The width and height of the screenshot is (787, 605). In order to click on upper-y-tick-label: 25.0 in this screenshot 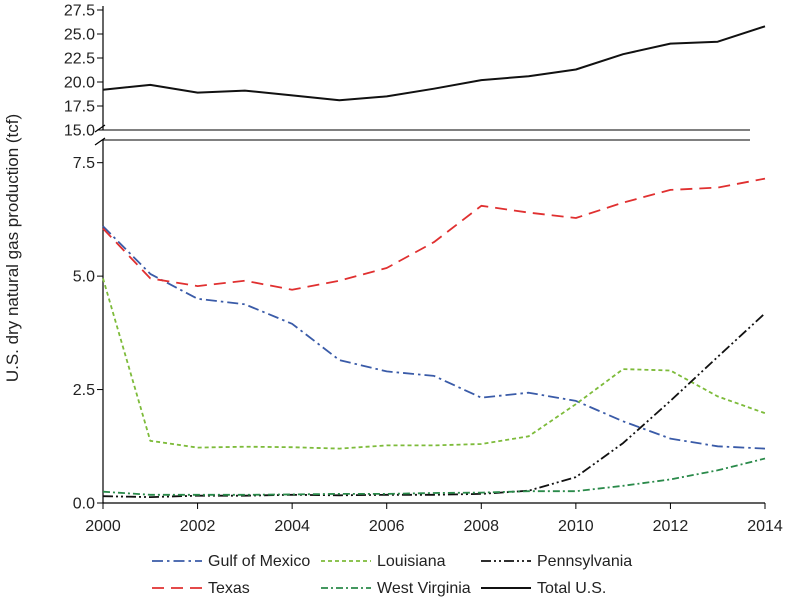, I will do `click(79, 35)`.